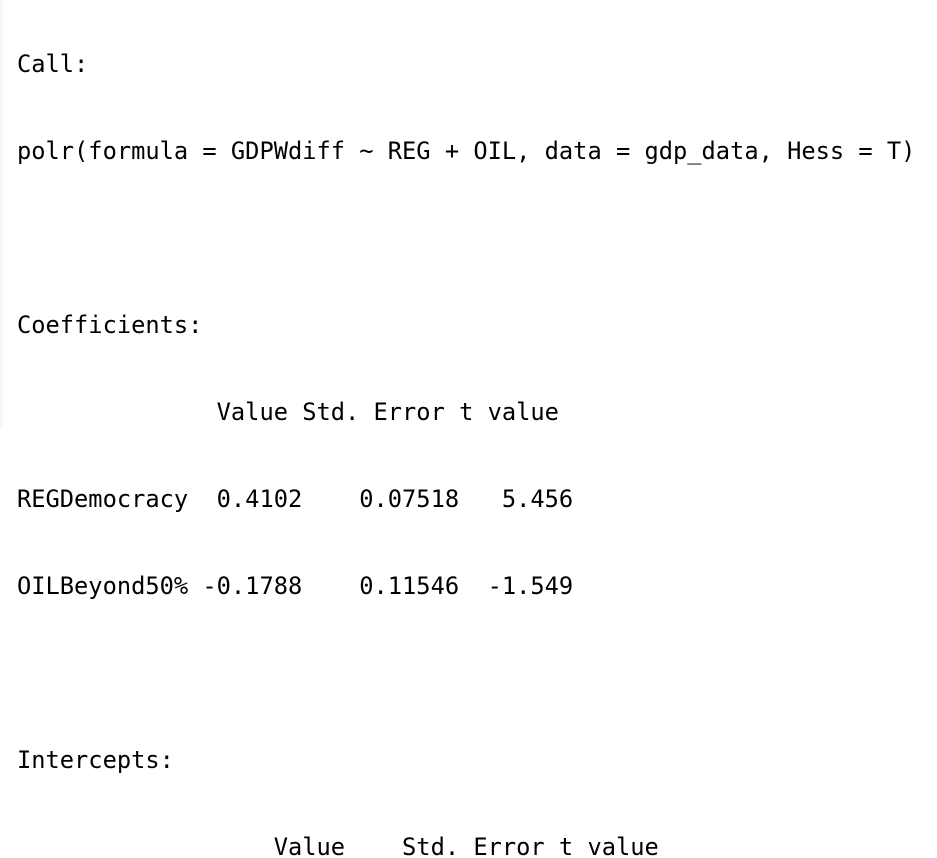 The height and width of the screenshot is (858, 937). I want to click on coefficient-row-regdemocracy: REGDemocracy 0.4102 0.07518 5.456, so click(295, 499).